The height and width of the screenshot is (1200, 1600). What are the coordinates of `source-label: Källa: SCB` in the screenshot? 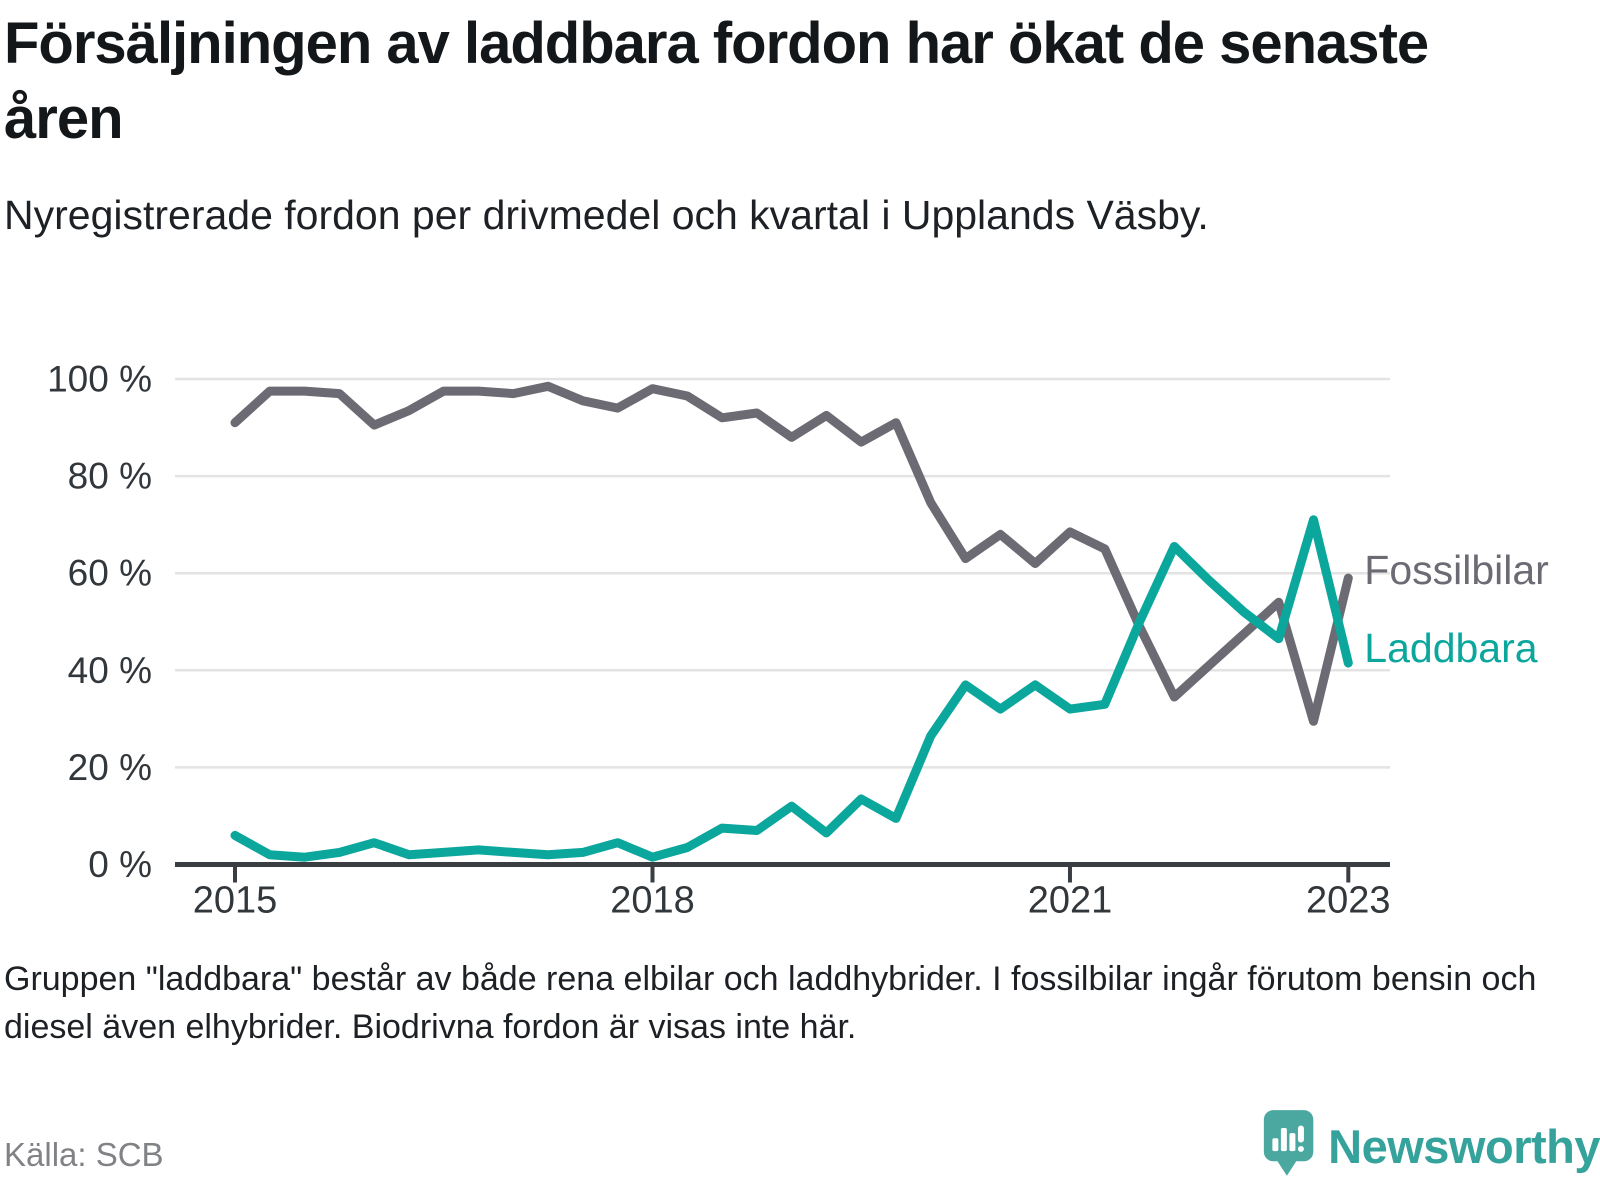 It's located at (84, 1154).